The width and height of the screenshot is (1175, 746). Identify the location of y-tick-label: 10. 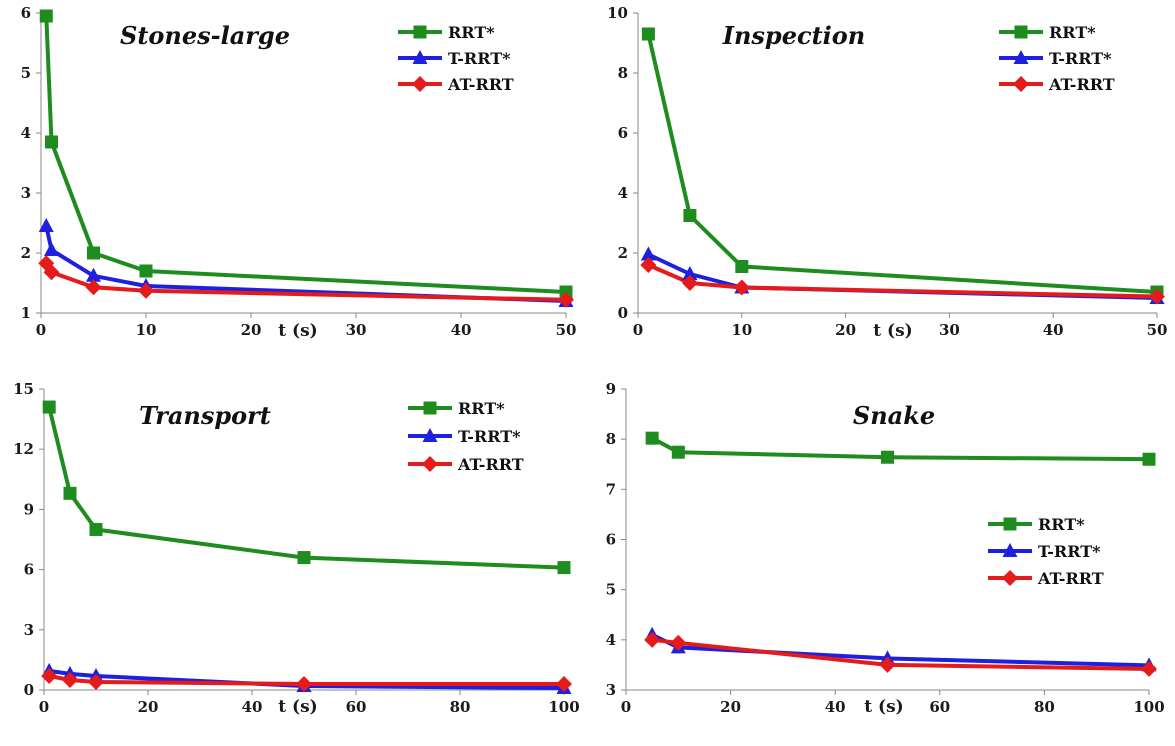
(617, 13).